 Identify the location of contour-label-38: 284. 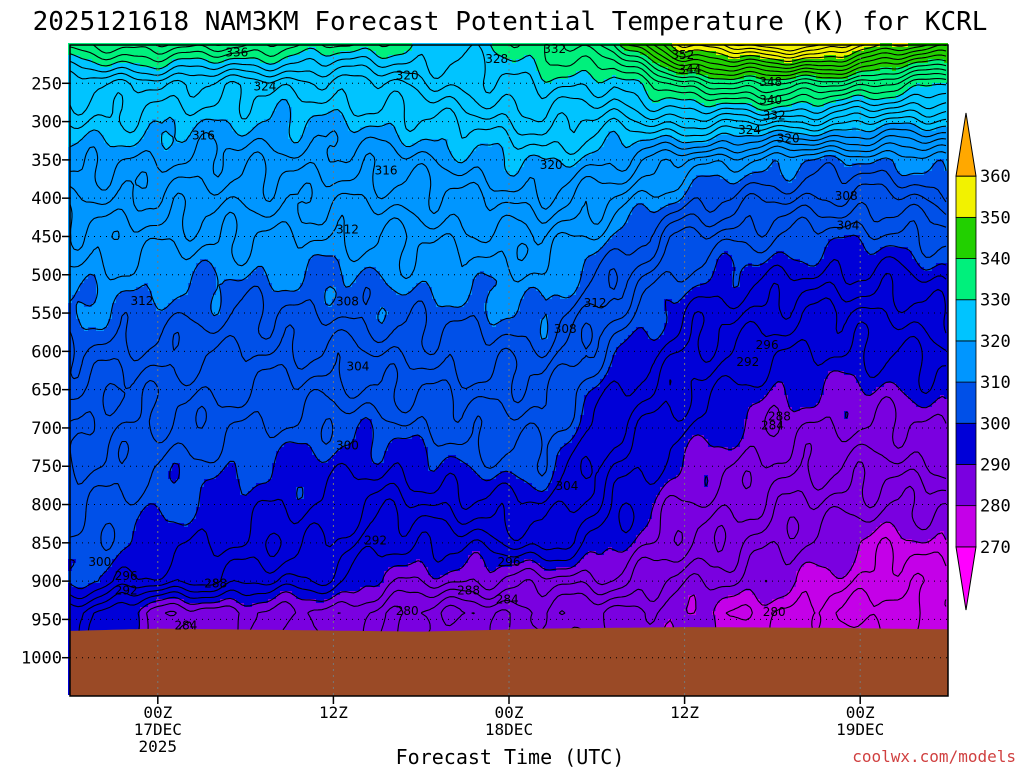
(185, 626).